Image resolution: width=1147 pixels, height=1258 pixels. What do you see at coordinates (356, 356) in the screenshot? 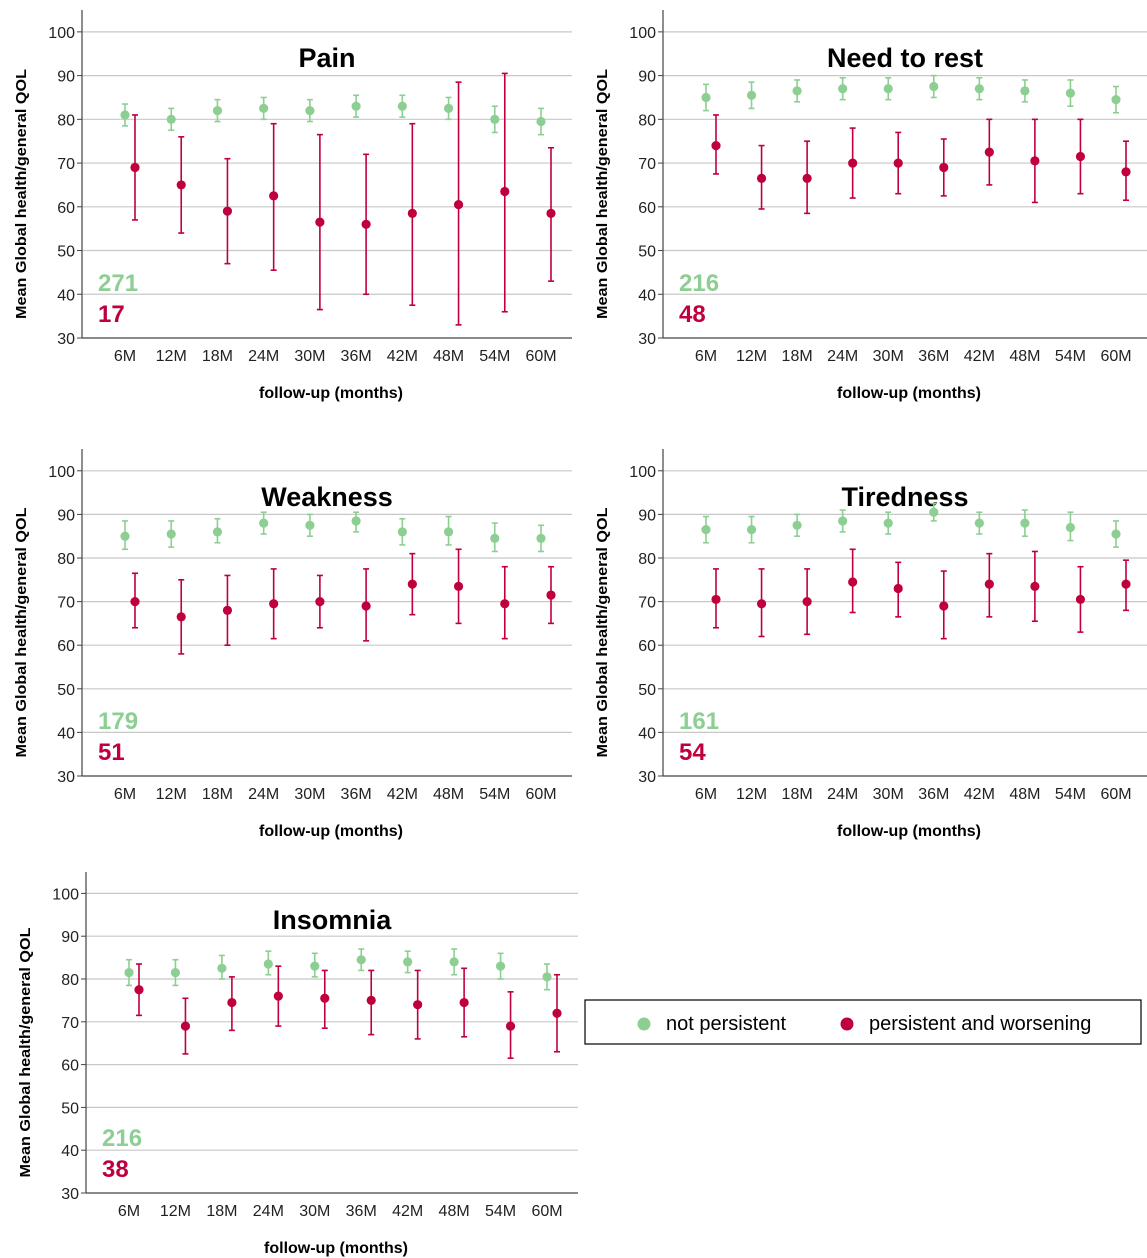
I see `x-tick-label: 36M` at bounding box center [356, 356].